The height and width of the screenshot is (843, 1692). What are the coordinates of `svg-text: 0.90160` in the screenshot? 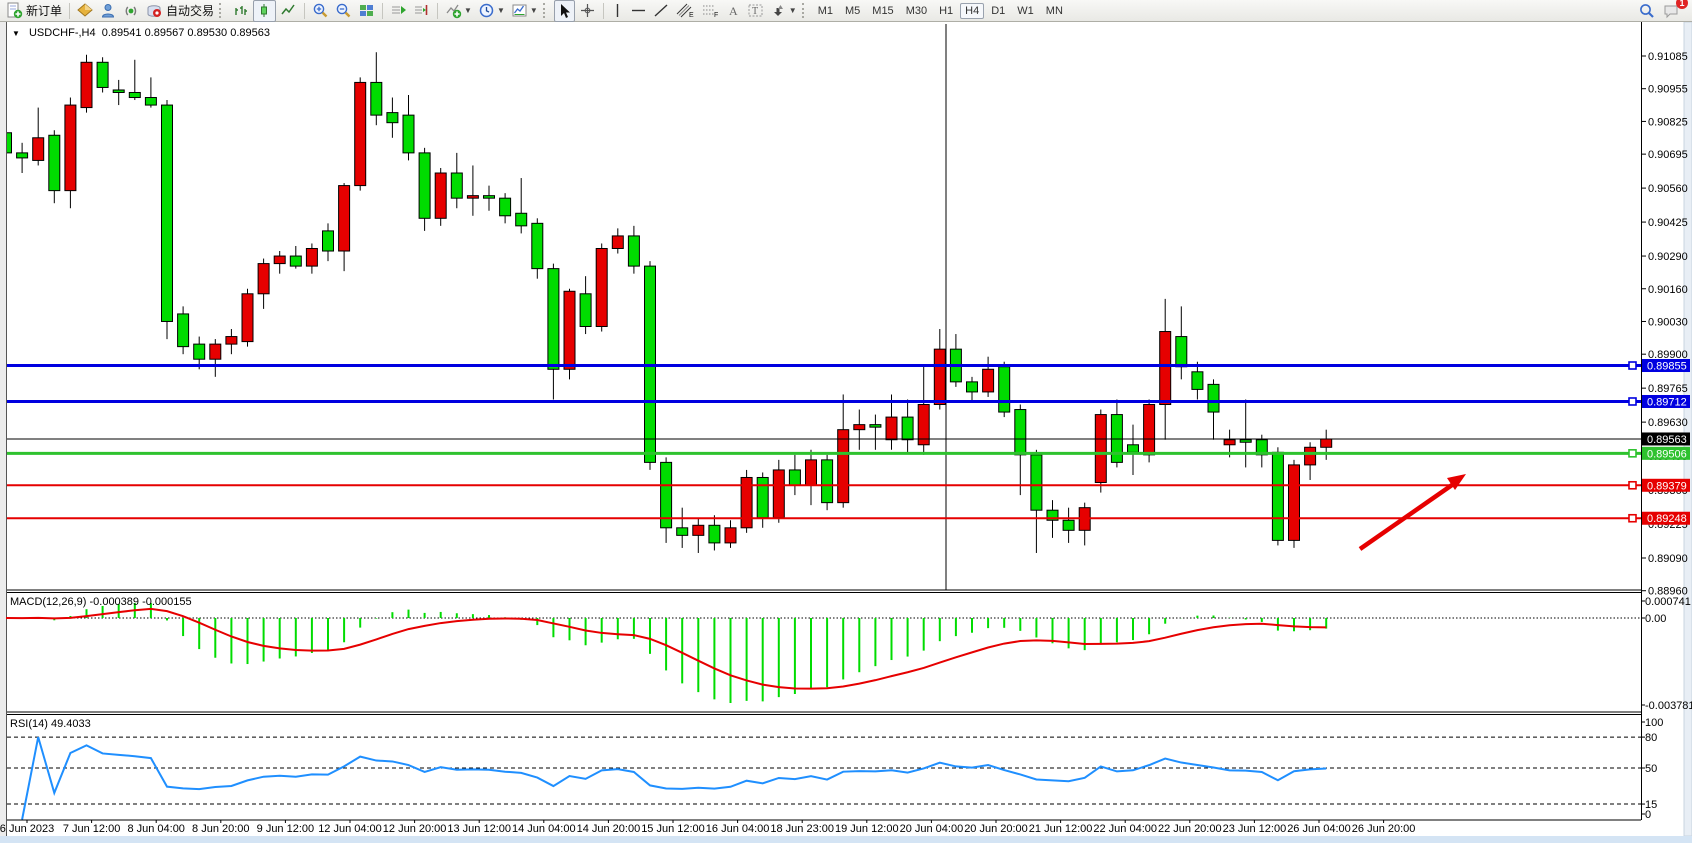 It's located at (1668, 290).